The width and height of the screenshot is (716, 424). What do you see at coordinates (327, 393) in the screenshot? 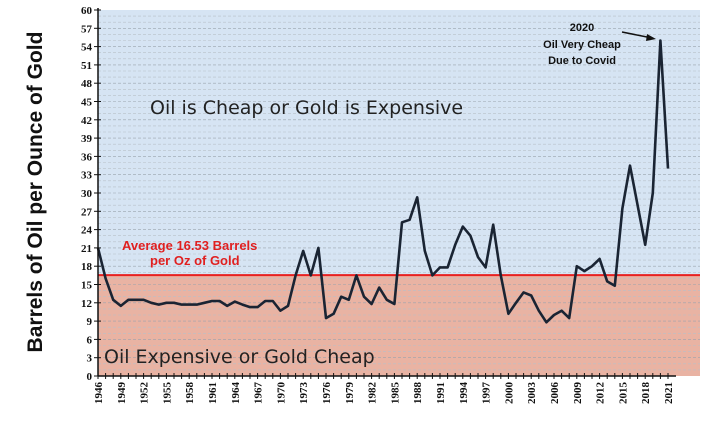
I see `x-tick-label: 1976` at bounding box center [327, 393].